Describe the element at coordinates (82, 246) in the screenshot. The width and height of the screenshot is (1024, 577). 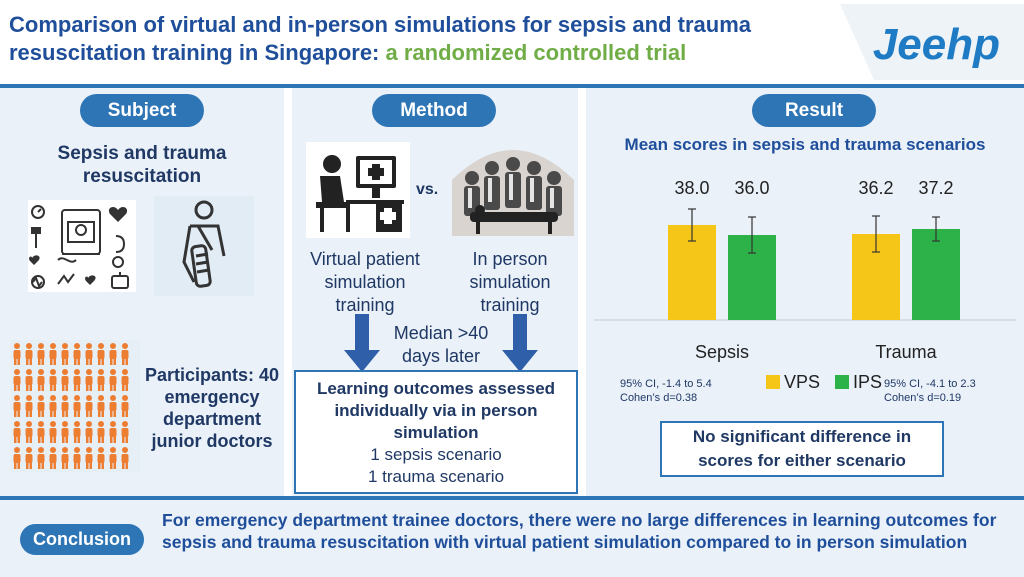
I see `medical-icons` at that location.